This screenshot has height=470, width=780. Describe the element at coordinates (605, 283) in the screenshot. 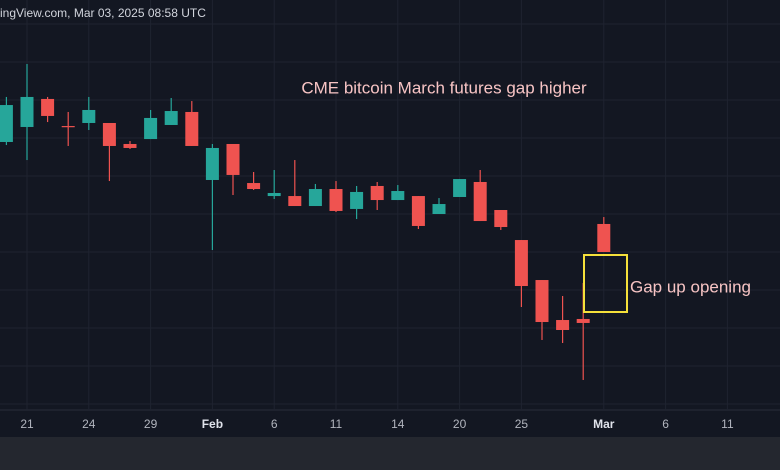

I see `gap-box` at that location.